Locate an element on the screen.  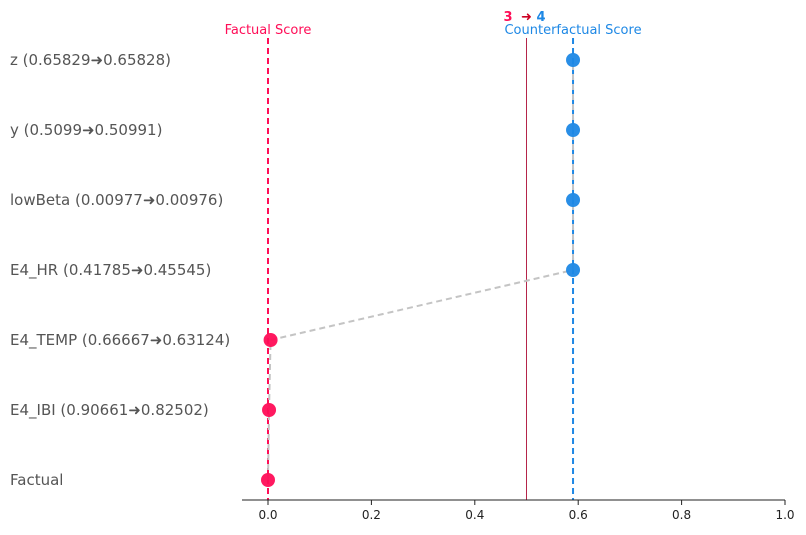
counterfactual-score-label: Counterfactual Score is located at coordinates (572, 30).